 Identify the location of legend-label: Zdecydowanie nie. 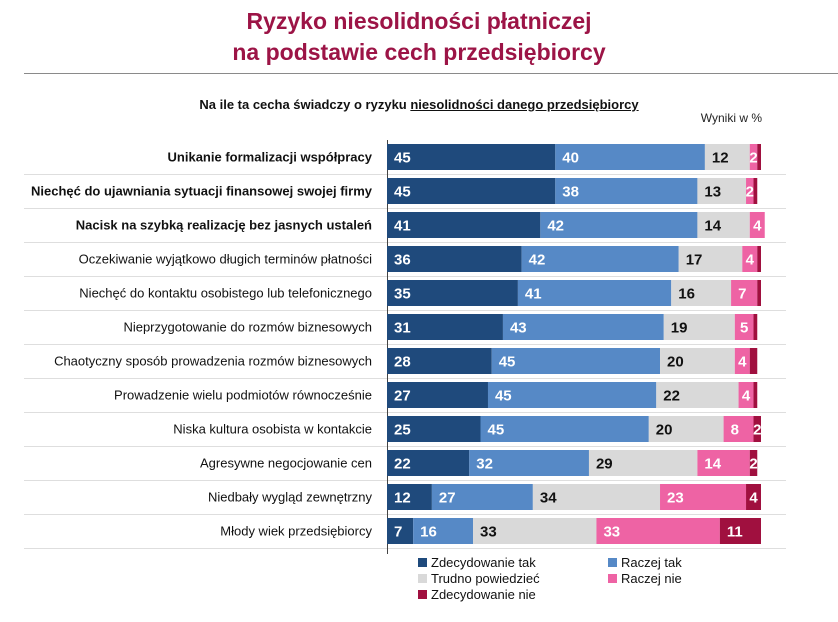
(483, 594).